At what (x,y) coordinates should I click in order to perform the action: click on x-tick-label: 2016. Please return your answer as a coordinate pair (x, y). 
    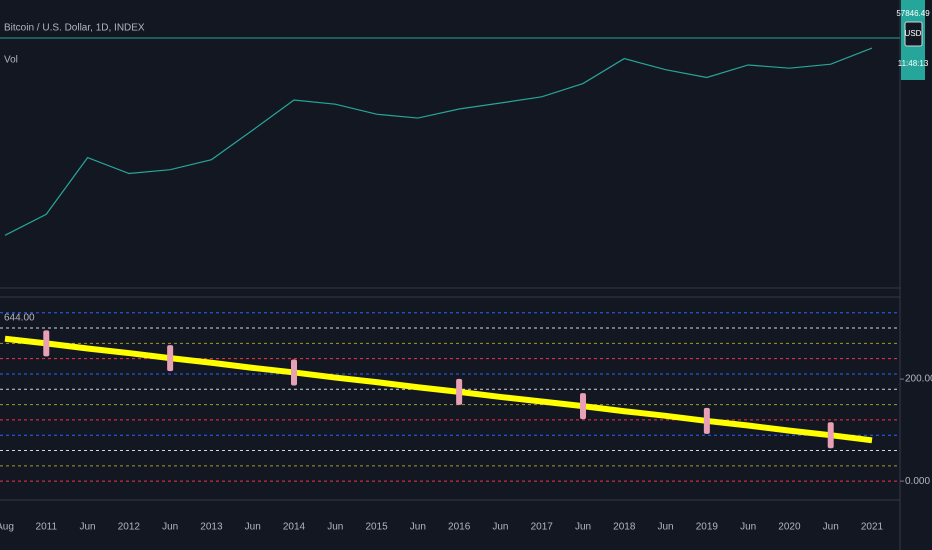
    Looking at the image, I should click on (459, 527).